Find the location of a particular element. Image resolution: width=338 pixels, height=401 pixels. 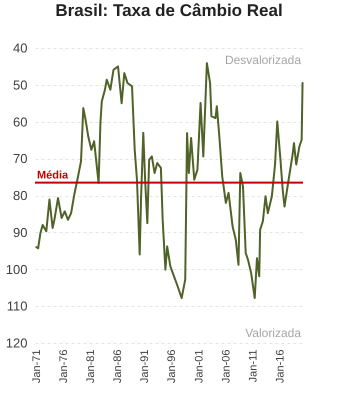

chart-title: Brasil: Taxa de Câmbio Real is located at coordinates (169, 10).